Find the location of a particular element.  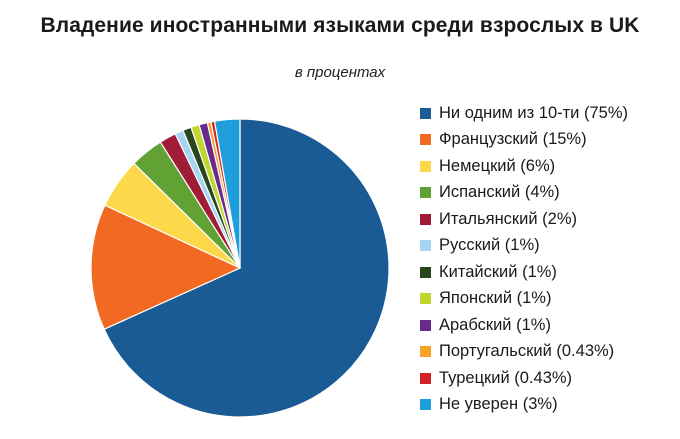

legend-label: Испанский (4%) is located at coordinates (499, 192).